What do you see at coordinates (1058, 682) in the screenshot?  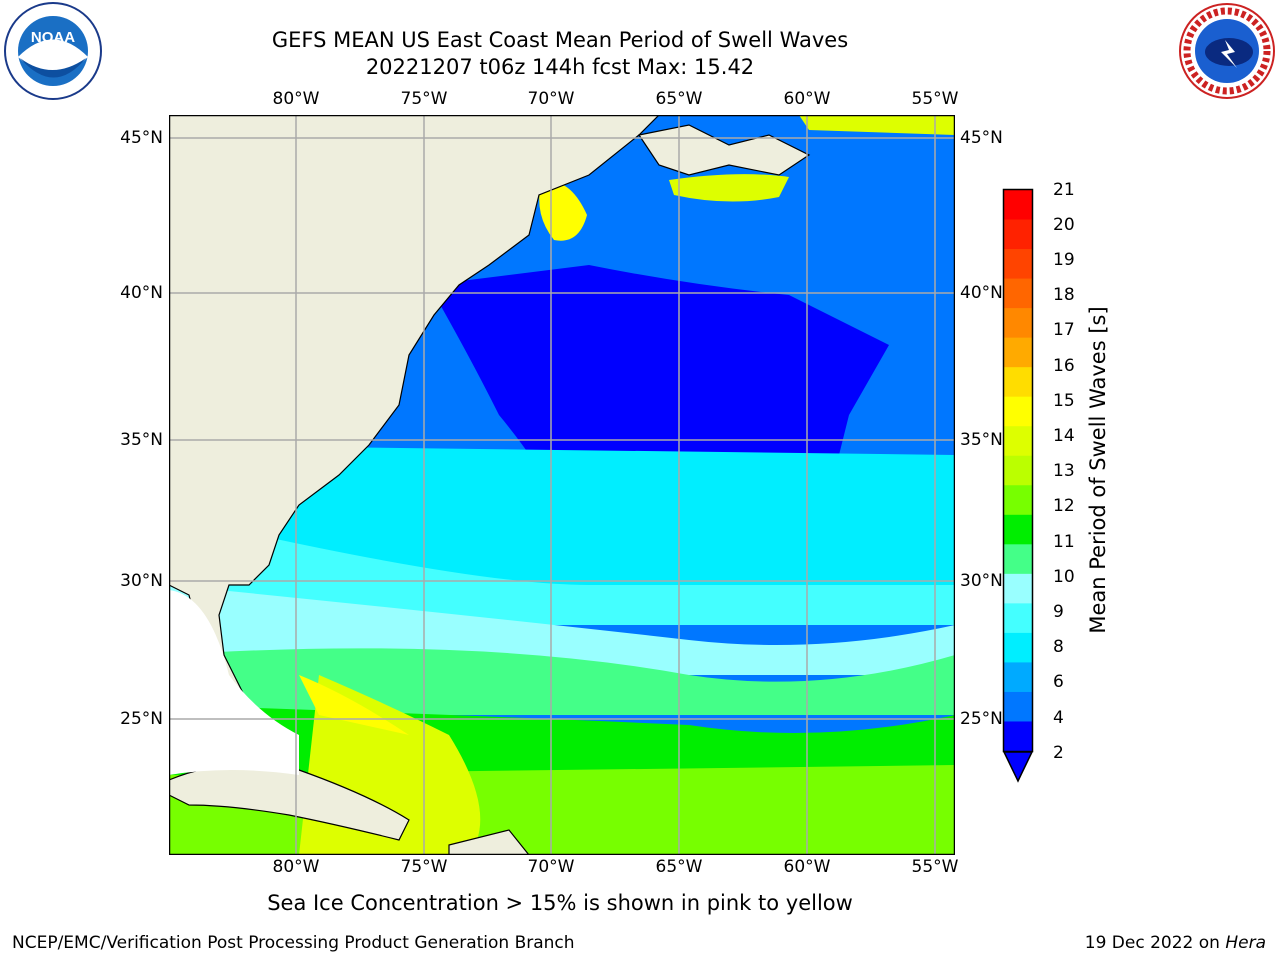 I see `colorbar-label-6: 6` at bounding box center [1058, 682].